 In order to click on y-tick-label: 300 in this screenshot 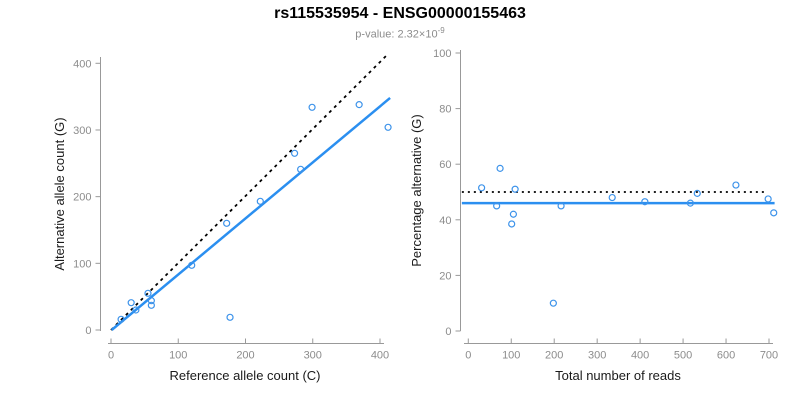, I will do `click(82, 131)`.